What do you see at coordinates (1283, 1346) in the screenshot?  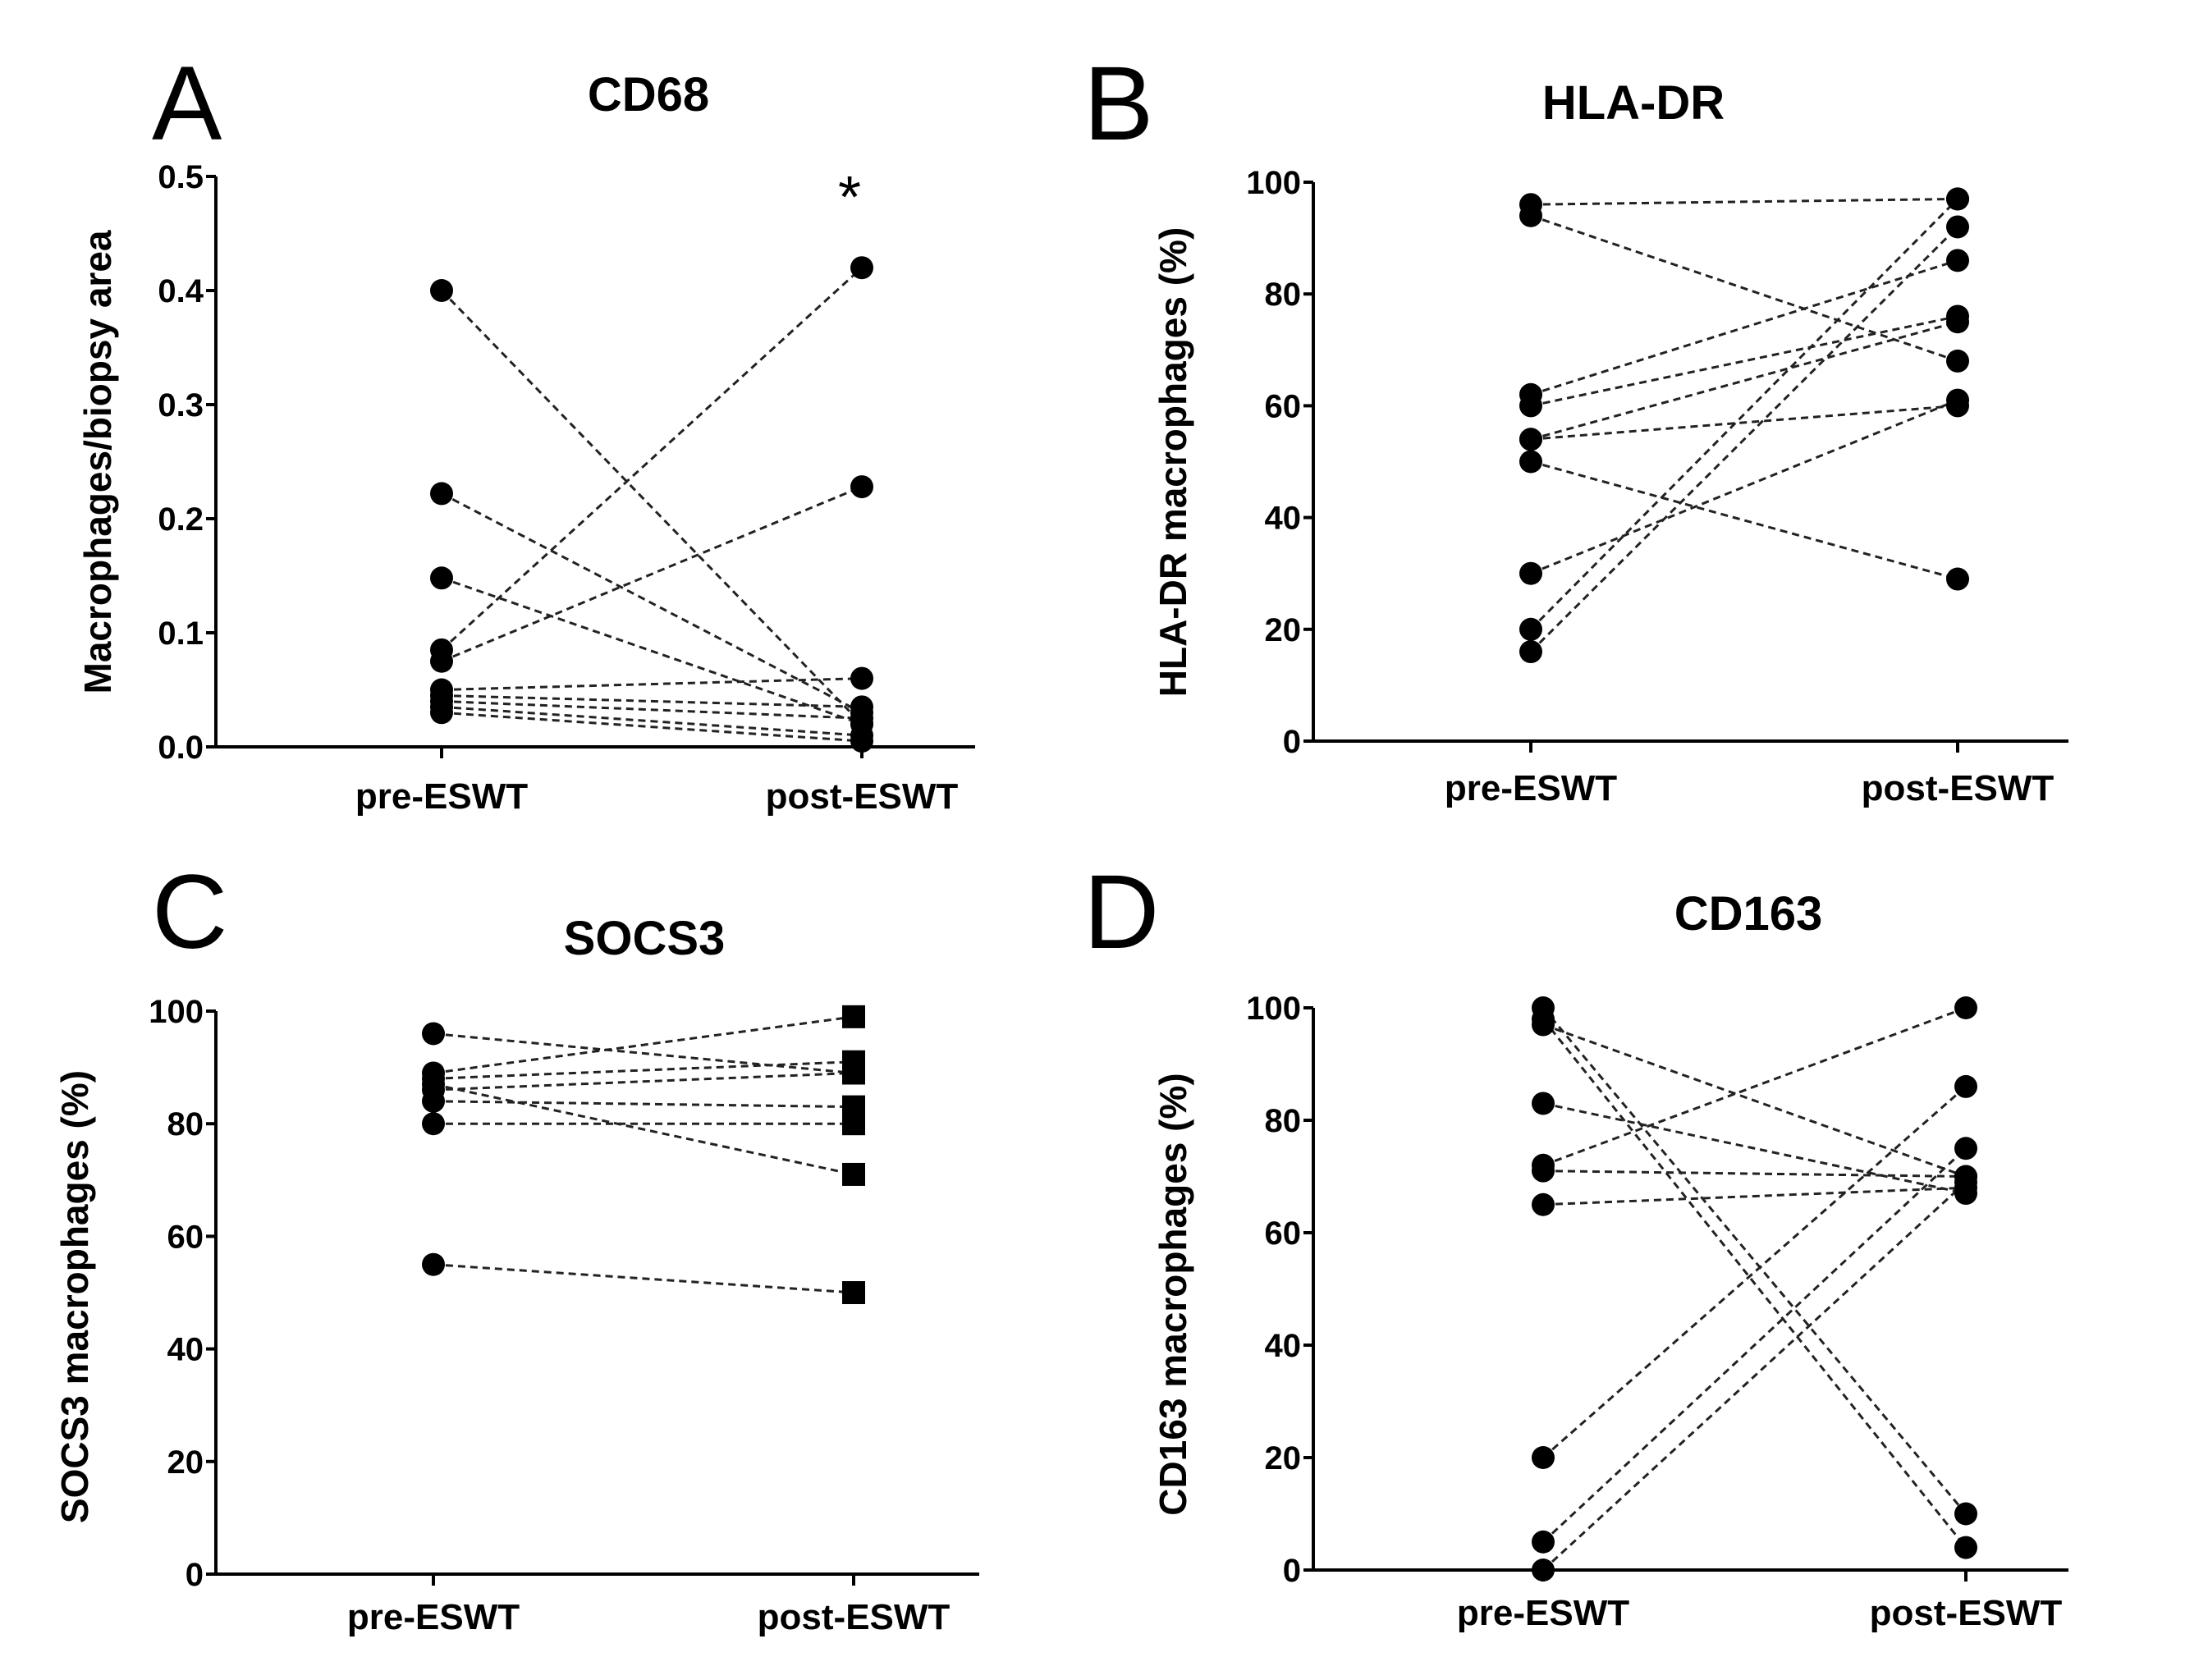 I see `y-tick-label-d: 40` at bounding box center [1283, 1346].